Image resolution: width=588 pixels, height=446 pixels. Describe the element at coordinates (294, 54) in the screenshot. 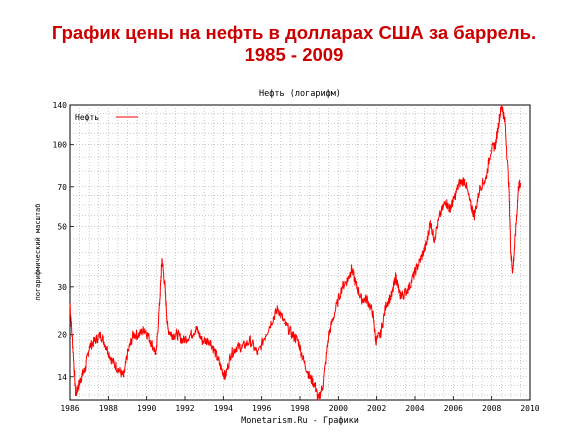

I see `slide-title-line2: 1985 - 2009` at that location.